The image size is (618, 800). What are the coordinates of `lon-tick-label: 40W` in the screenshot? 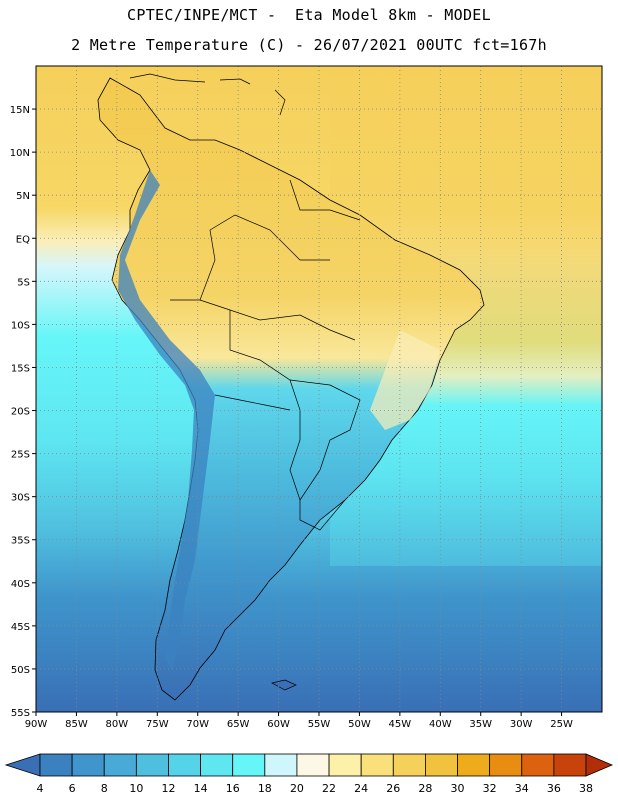 It's located at (440, 724).